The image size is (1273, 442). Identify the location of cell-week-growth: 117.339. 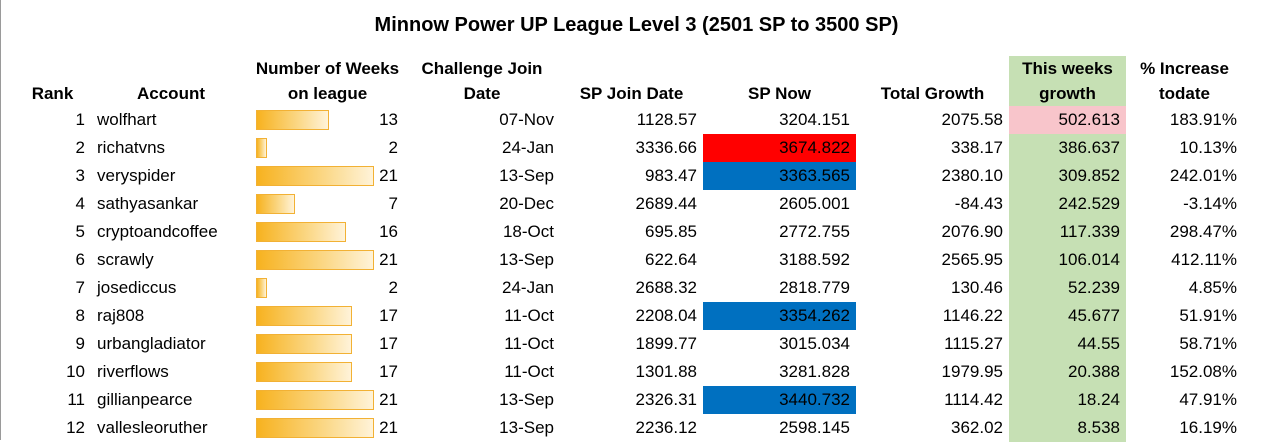
(1067, 232).